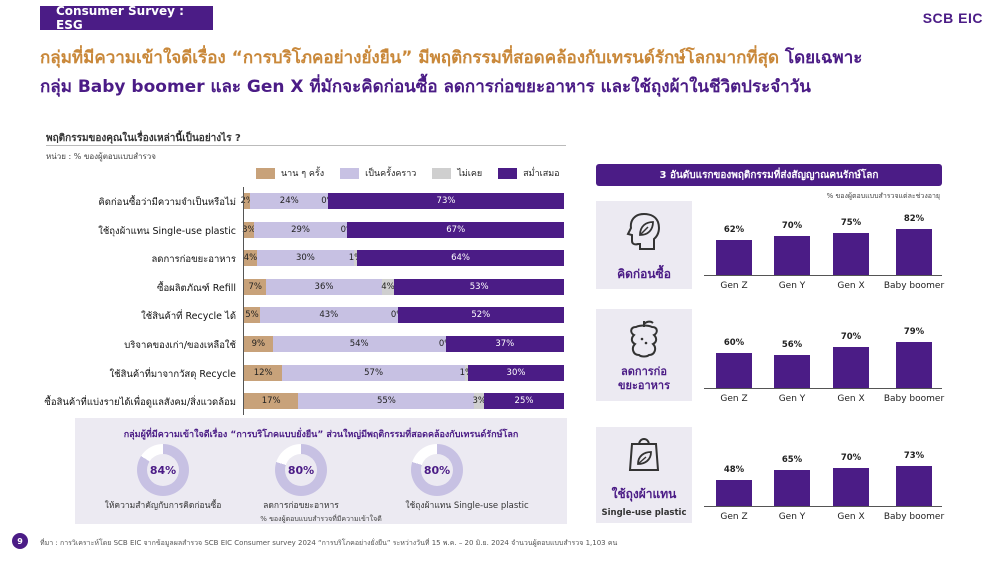 This screenshot has width=999, height=562. I want to click on data-label: 5%, so click(252, 315).